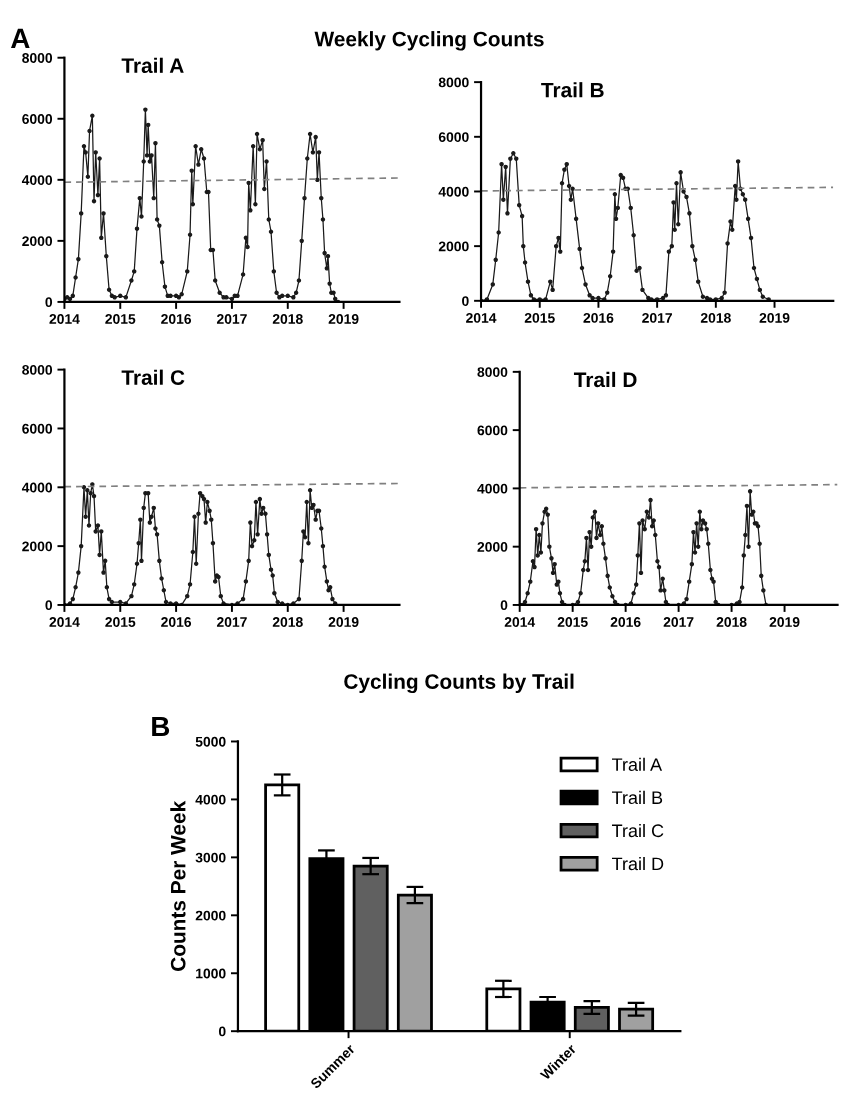 This screenshot has width=859, height=1110. Describe the element at coordinates (429, 41) in the screenshot. I see `text: Weekly Cycling Counts` at that location.